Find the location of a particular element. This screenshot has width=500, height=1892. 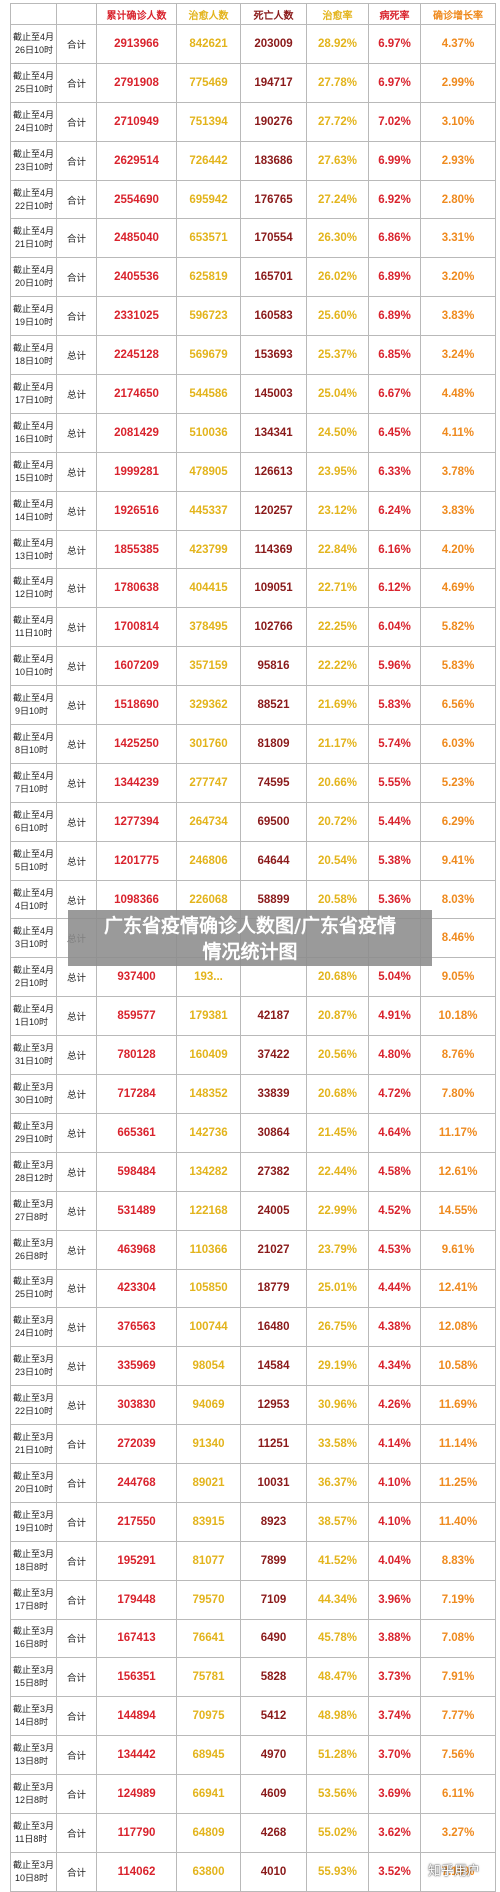

cure-rate-cell: 27.78% is located at coordinates (337, 82).